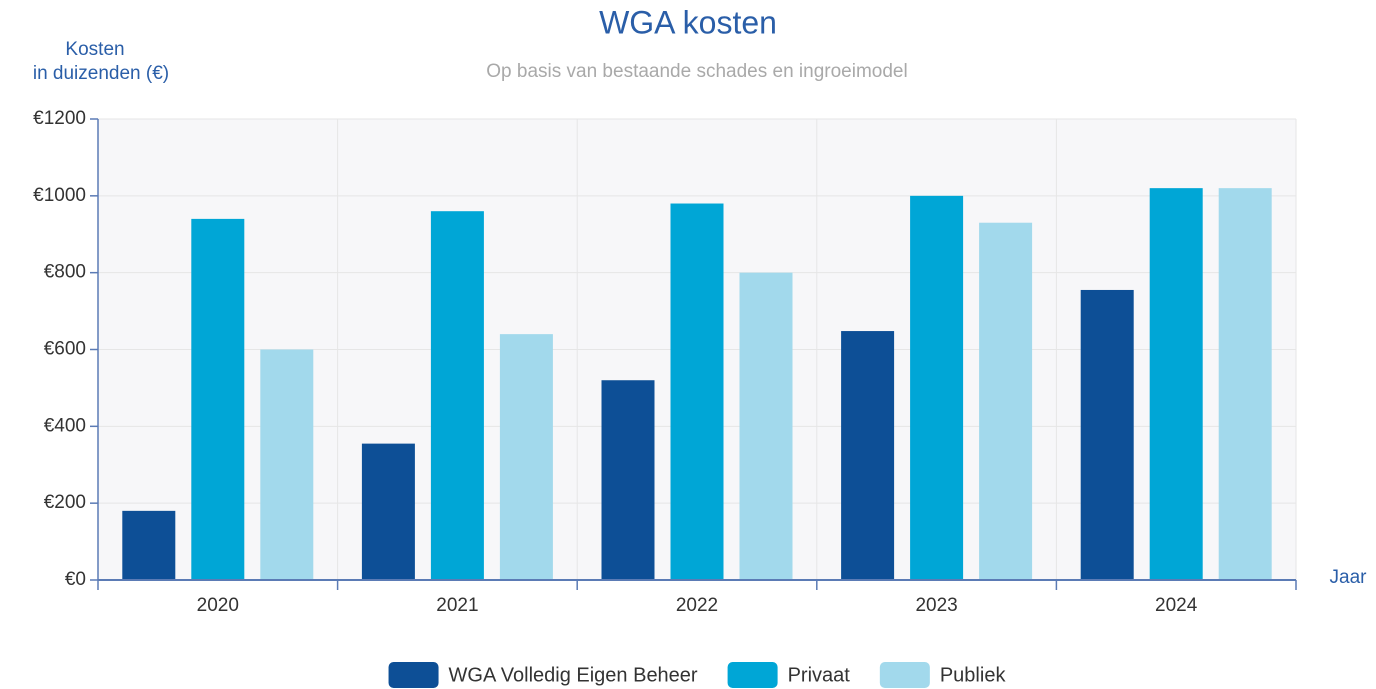  I want to click on chart-title: WGA kosten, so click(688, 22).